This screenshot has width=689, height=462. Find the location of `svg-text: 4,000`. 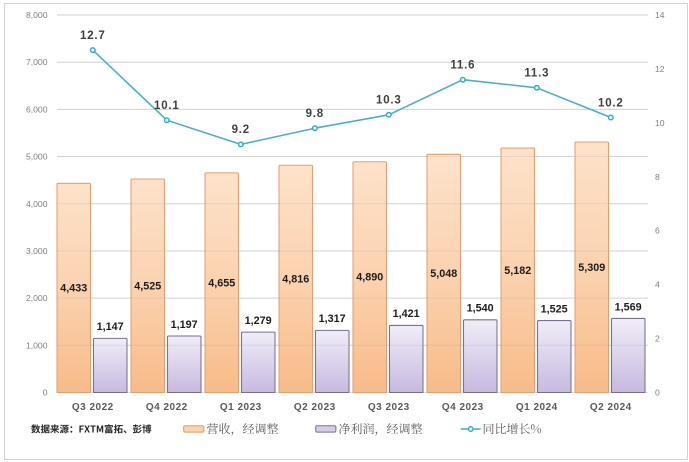

svg-text: 4,000 is located at coordinates (37, 204).